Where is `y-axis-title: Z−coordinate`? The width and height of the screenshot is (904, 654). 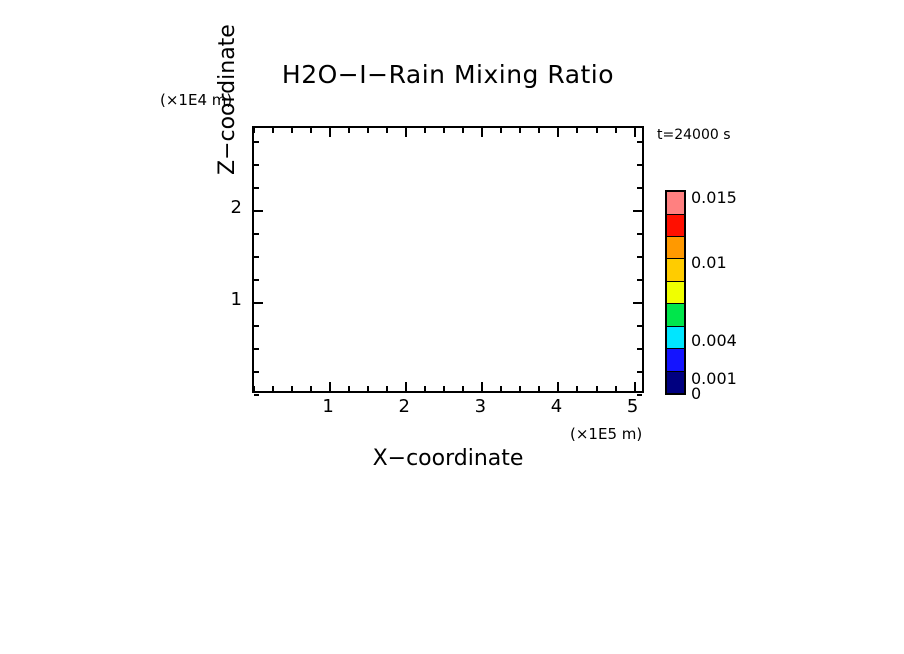
y-axis-title: Z−coordinate is located at coordinates (227, 99).